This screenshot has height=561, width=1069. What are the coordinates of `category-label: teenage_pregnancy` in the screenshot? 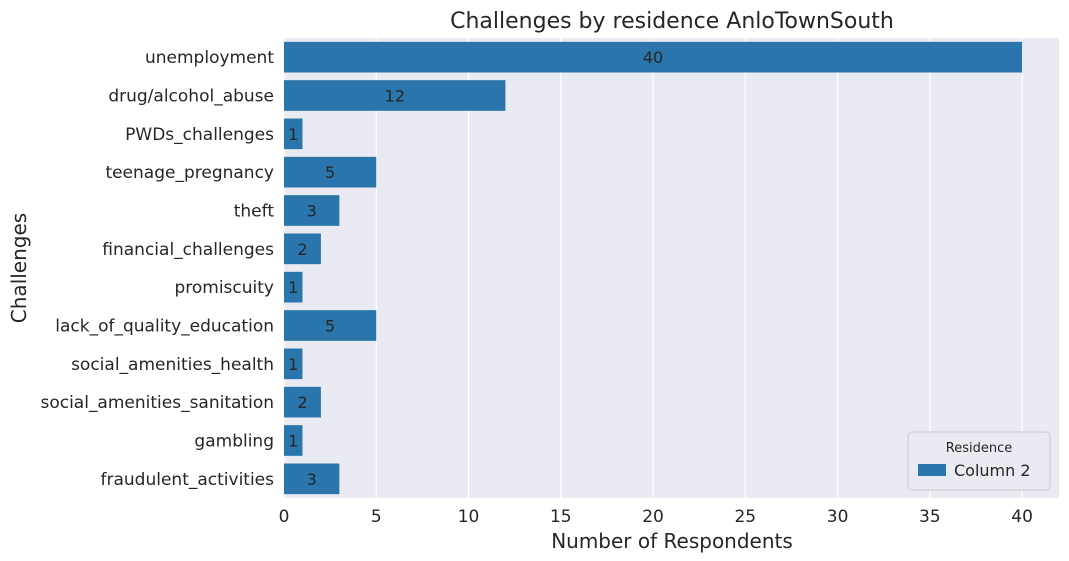 It's located at (189, 173).